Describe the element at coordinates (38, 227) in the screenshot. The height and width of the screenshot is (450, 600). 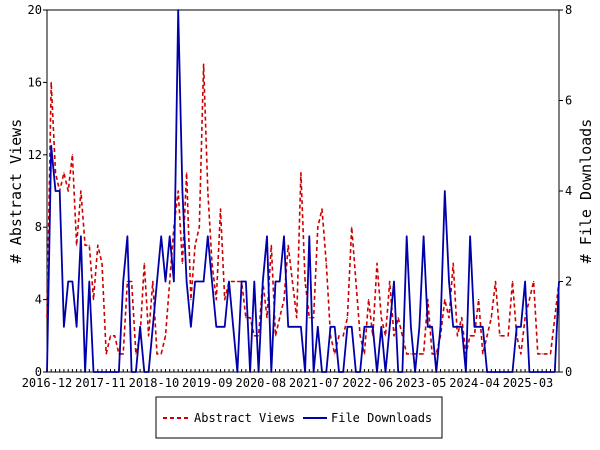
I see `y-left-tick-label: 8` at that location.